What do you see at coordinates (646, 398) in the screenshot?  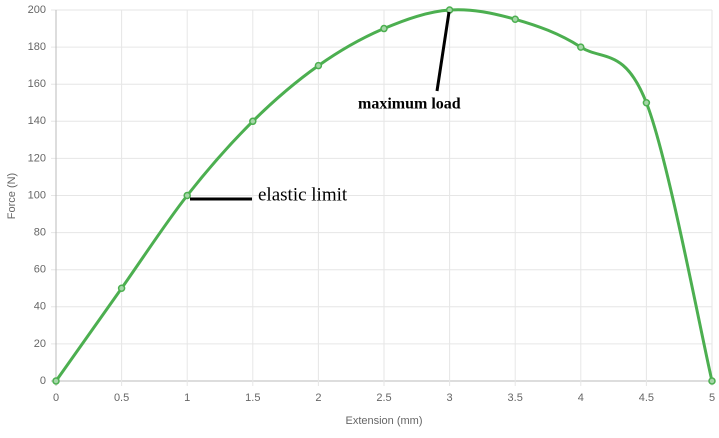 I see `x-tick-label: 4.5` at bounding box center [646, 398].